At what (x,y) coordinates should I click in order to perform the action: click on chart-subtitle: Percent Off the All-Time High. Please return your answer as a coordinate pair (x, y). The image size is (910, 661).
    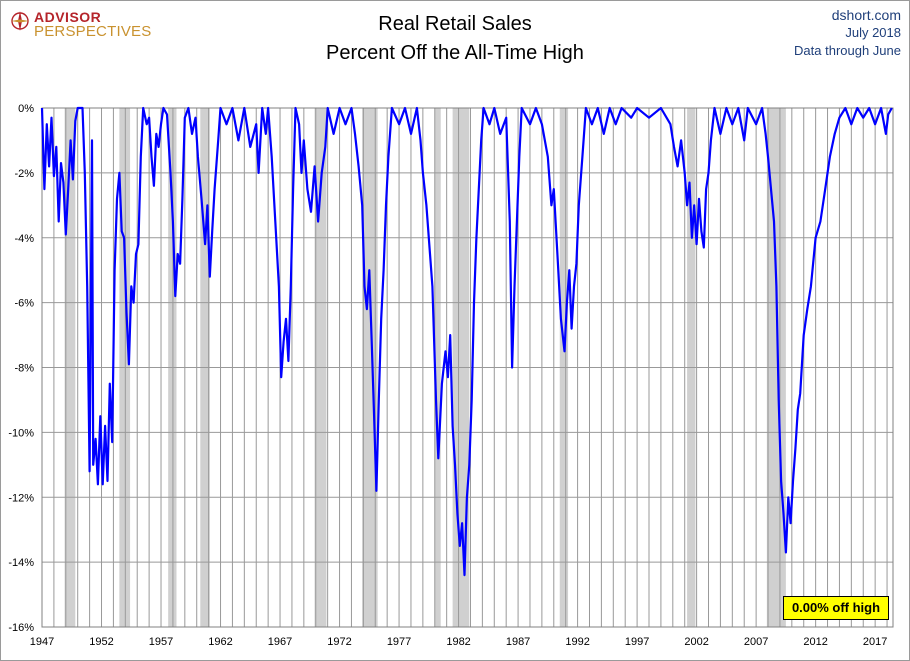
    Looking at the image, I should click on (455, 53).